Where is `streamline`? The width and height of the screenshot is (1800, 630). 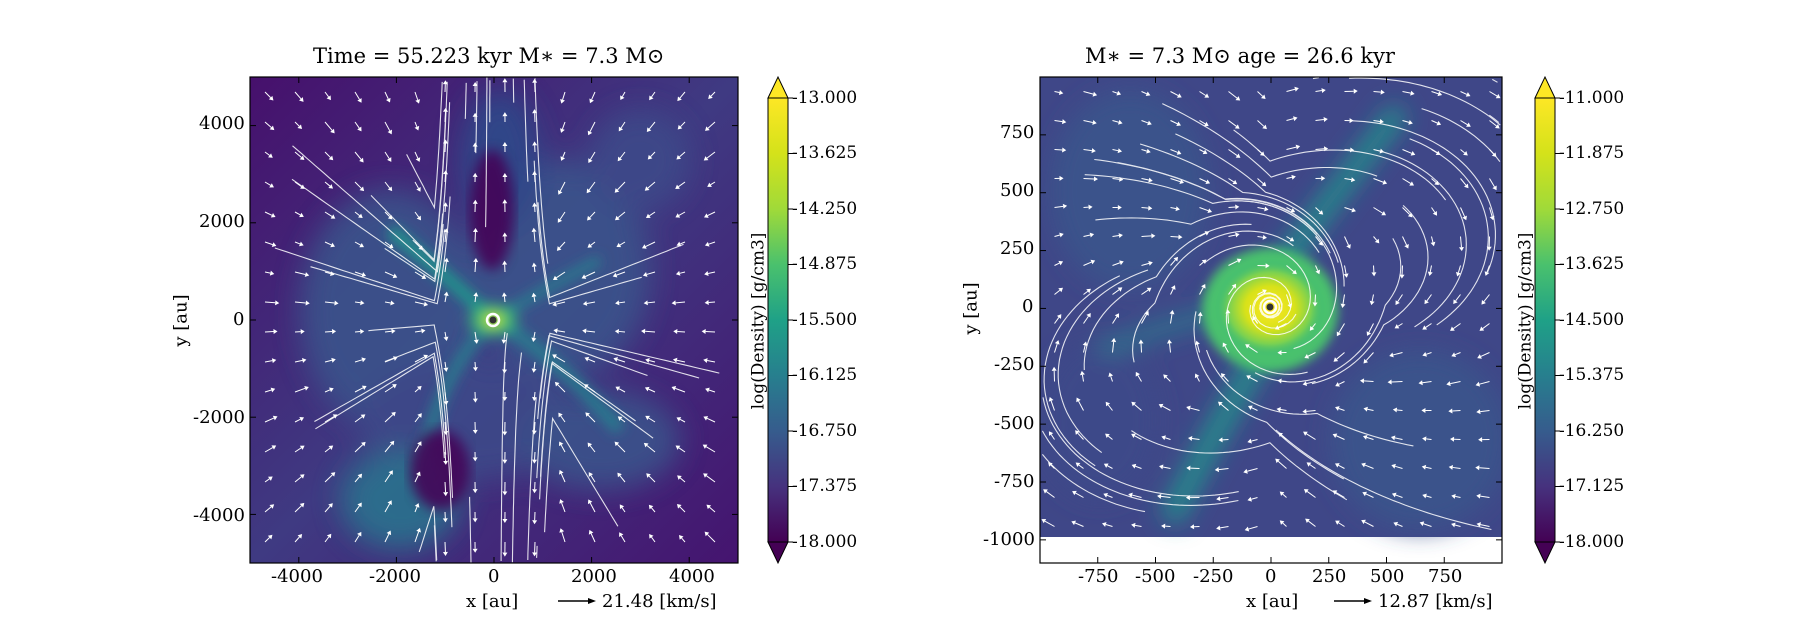 streamline is located at coordinates (610, 250).